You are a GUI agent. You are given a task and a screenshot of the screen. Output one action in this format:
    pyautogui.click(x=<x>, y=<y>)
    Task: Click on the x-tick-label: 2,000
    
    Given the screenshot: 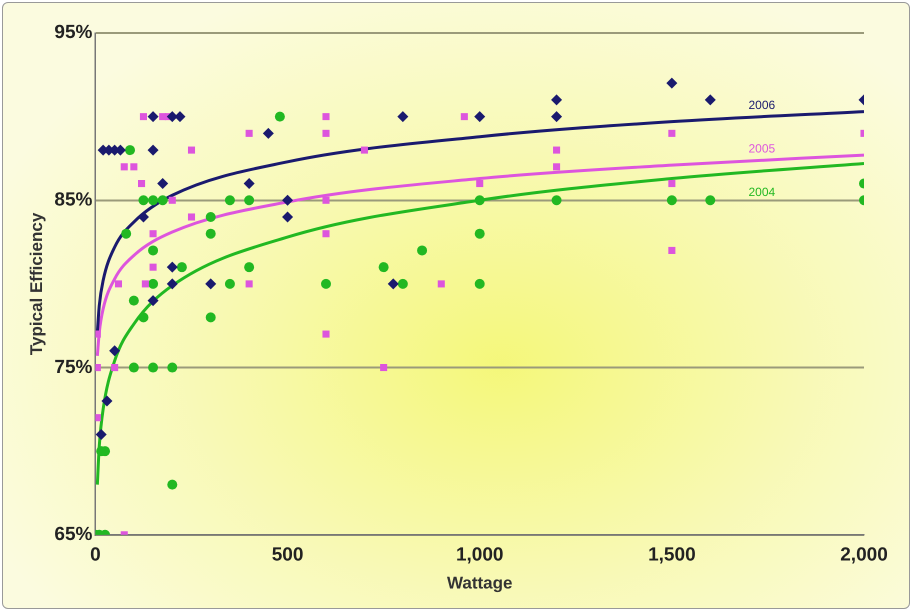 What is the action you would take?
    pyautogui.click(x=864, y=555)
    